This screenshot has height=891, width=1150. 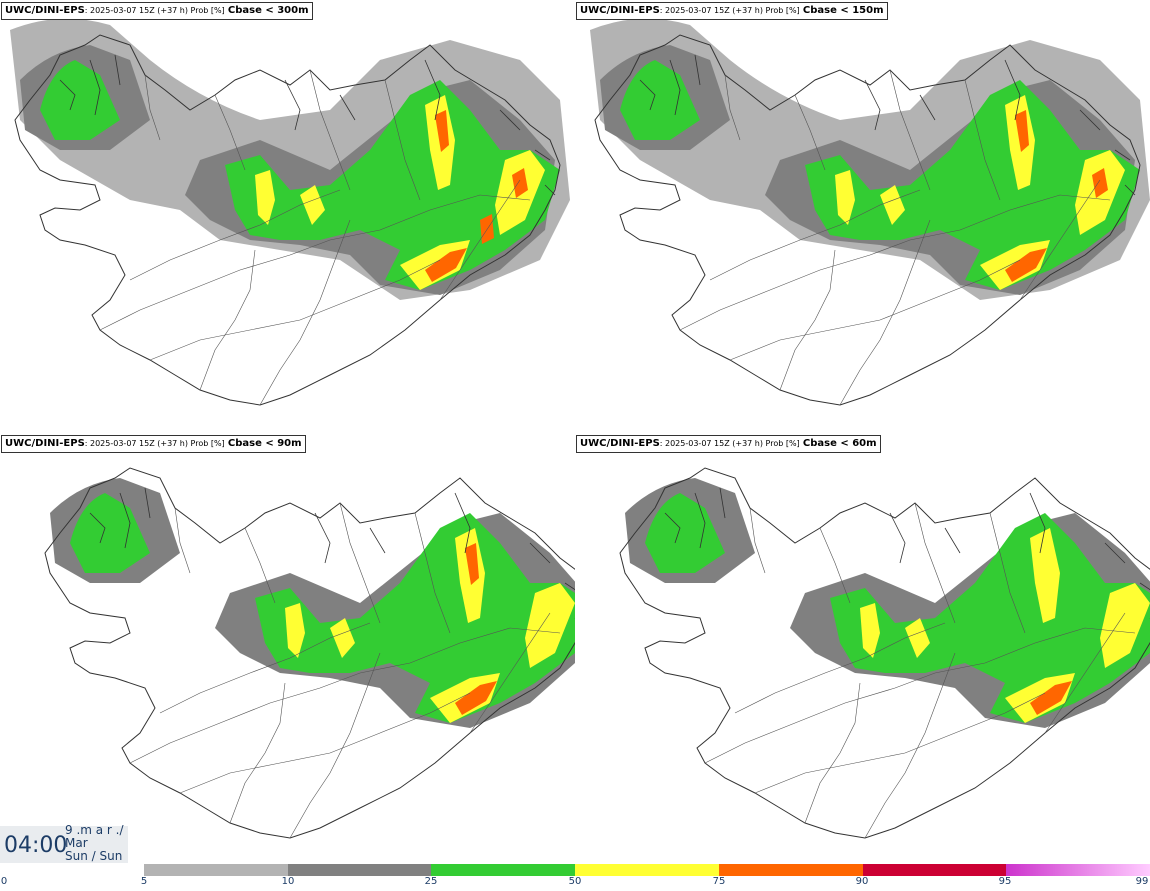 What do you see at coordinates (4, 881) in the screenshot?
I see `colorbar-label: 0` at bounding box center [4, 881].